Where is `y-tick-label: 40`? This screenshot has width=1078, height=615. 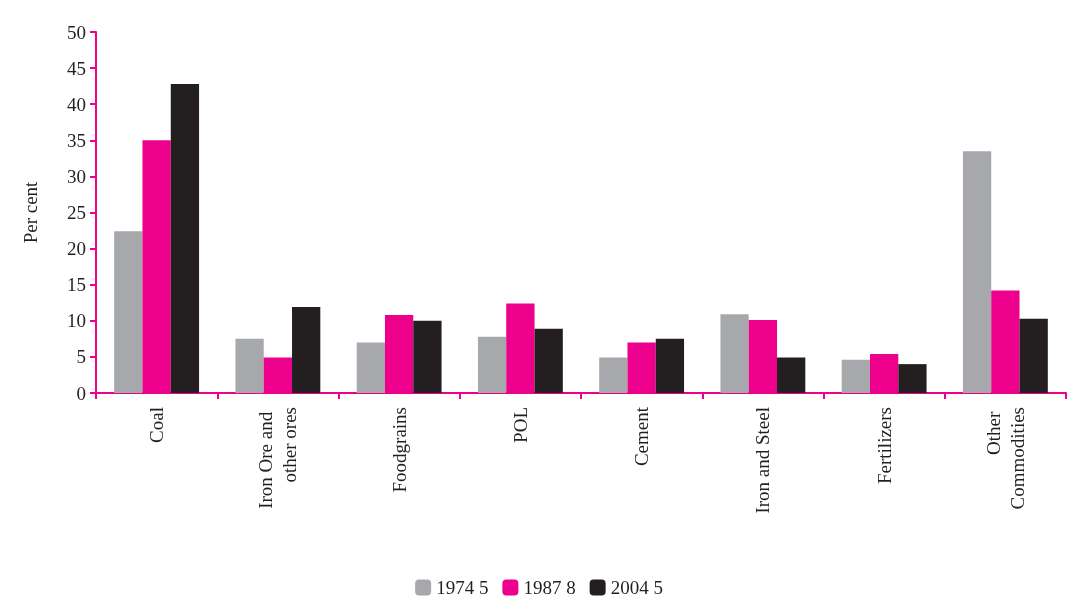
y-tick-label: 40 is located at coordinates (76, 104).